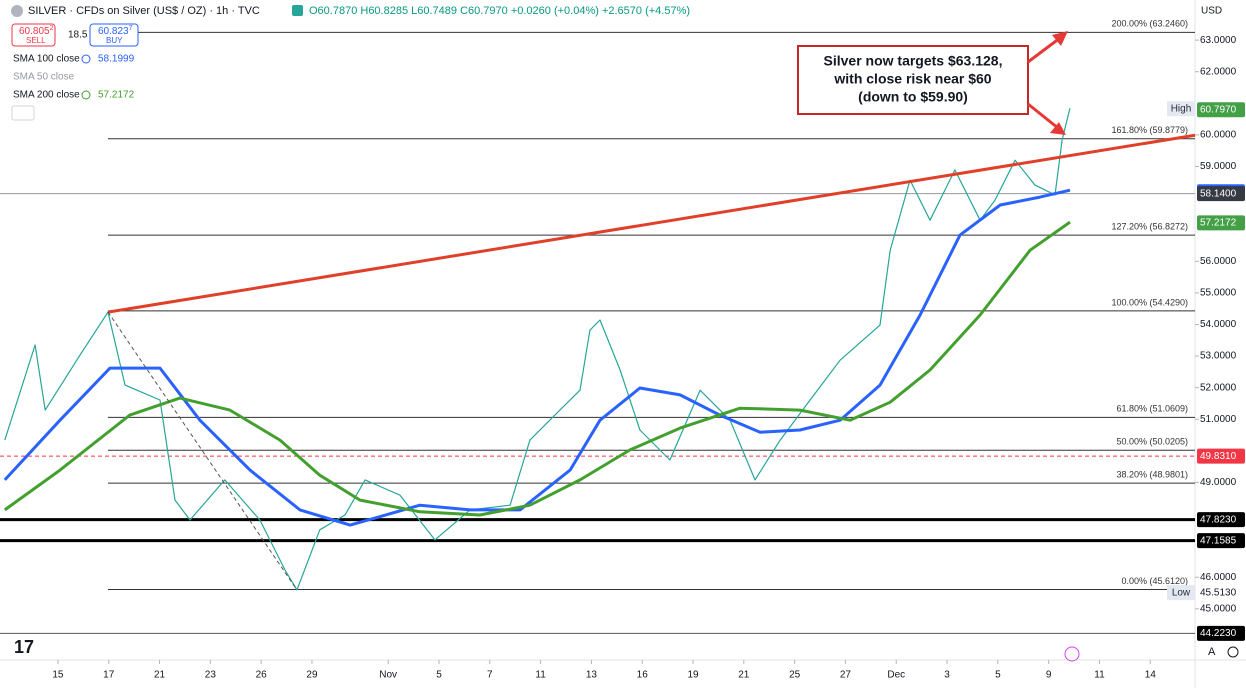  Describe the element at coordinates (1154, 581) in the screenshot. I see `fib-label: 0.00% (45.6120)` at that location.